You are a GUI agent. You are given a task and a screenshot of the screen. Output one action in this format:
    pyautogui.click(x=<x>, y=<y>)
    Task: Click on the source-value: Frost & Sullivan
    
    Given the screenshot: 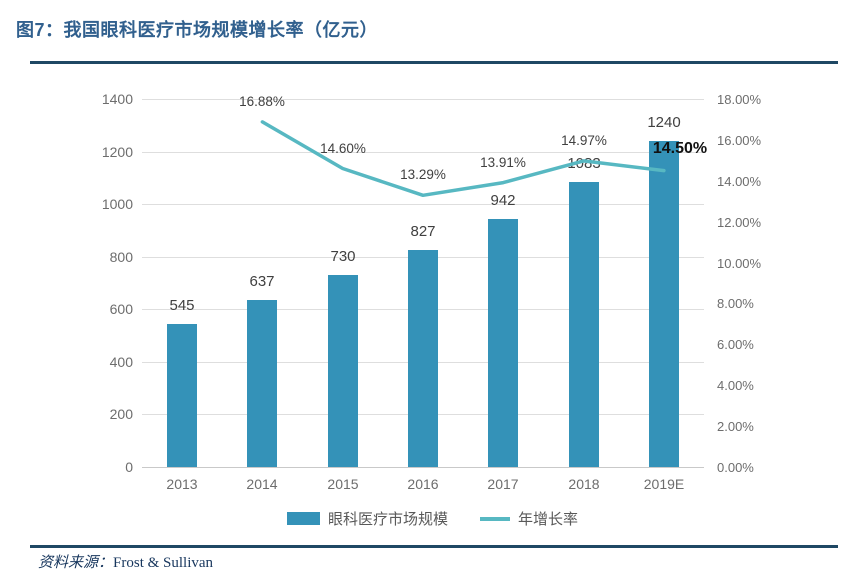 What is the action you would take?
    pyautogui.click(x=163, y=563)
    